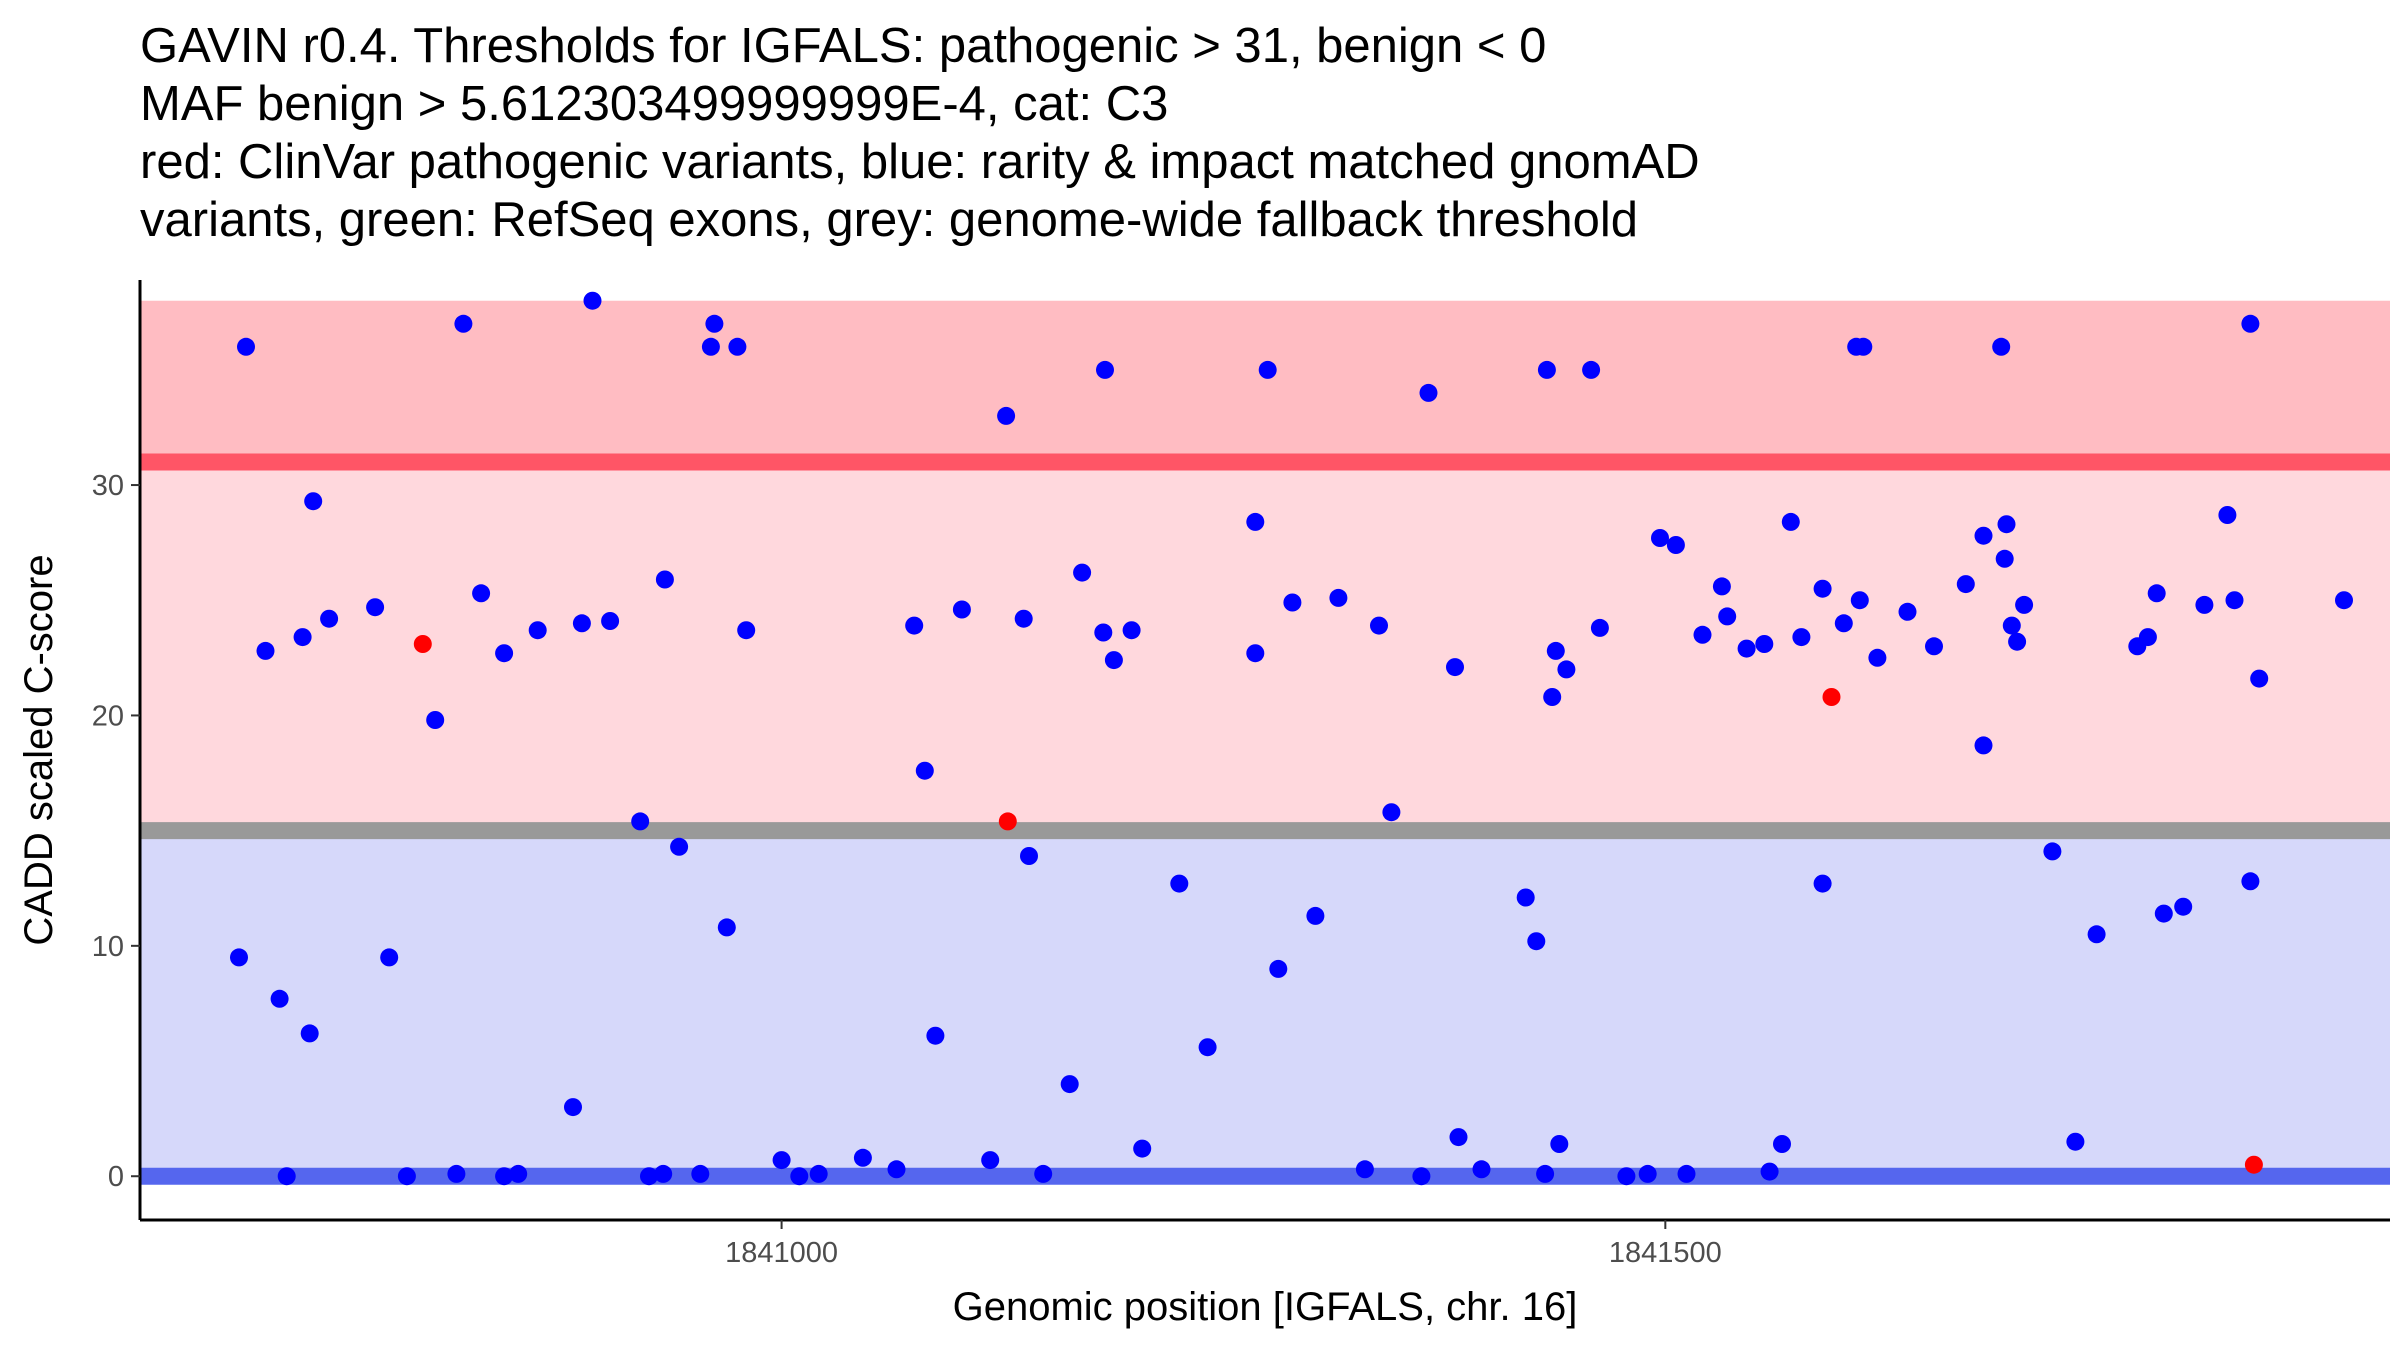  I want to click on y-axis-ticks: 0 10 20 30, so click(116, 831).